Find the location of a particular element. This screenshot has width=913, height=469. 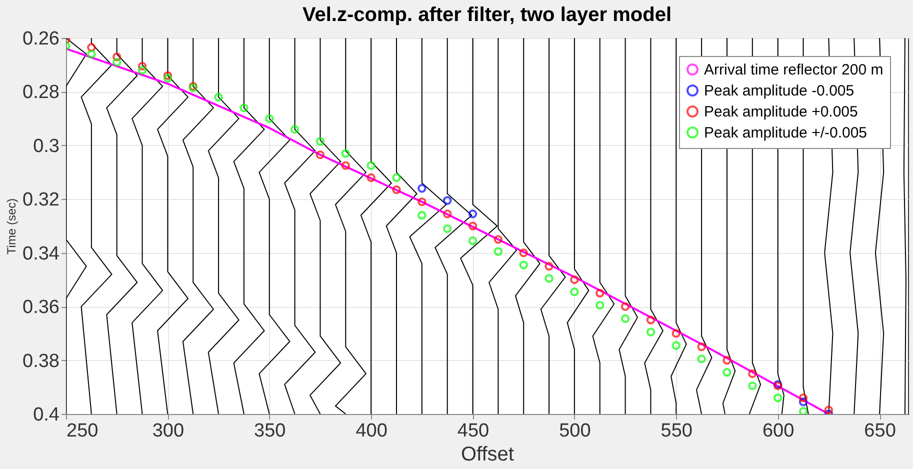

y-tick-label: 0.32 is located at coordinates (41, 200).